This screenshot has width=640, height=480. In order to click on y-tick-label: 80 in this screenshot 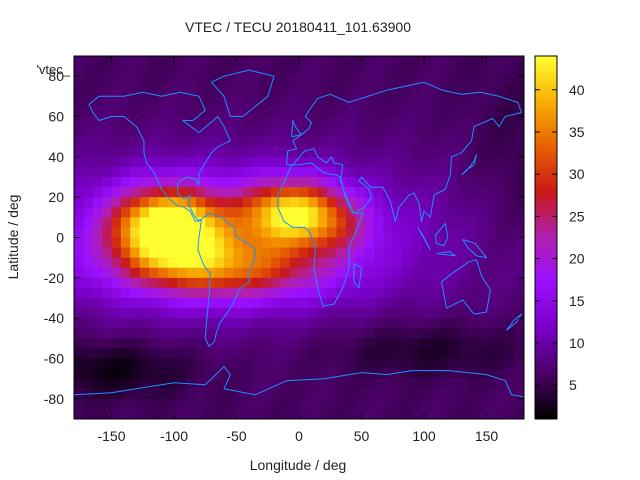, I will do `click(56, 76)`.